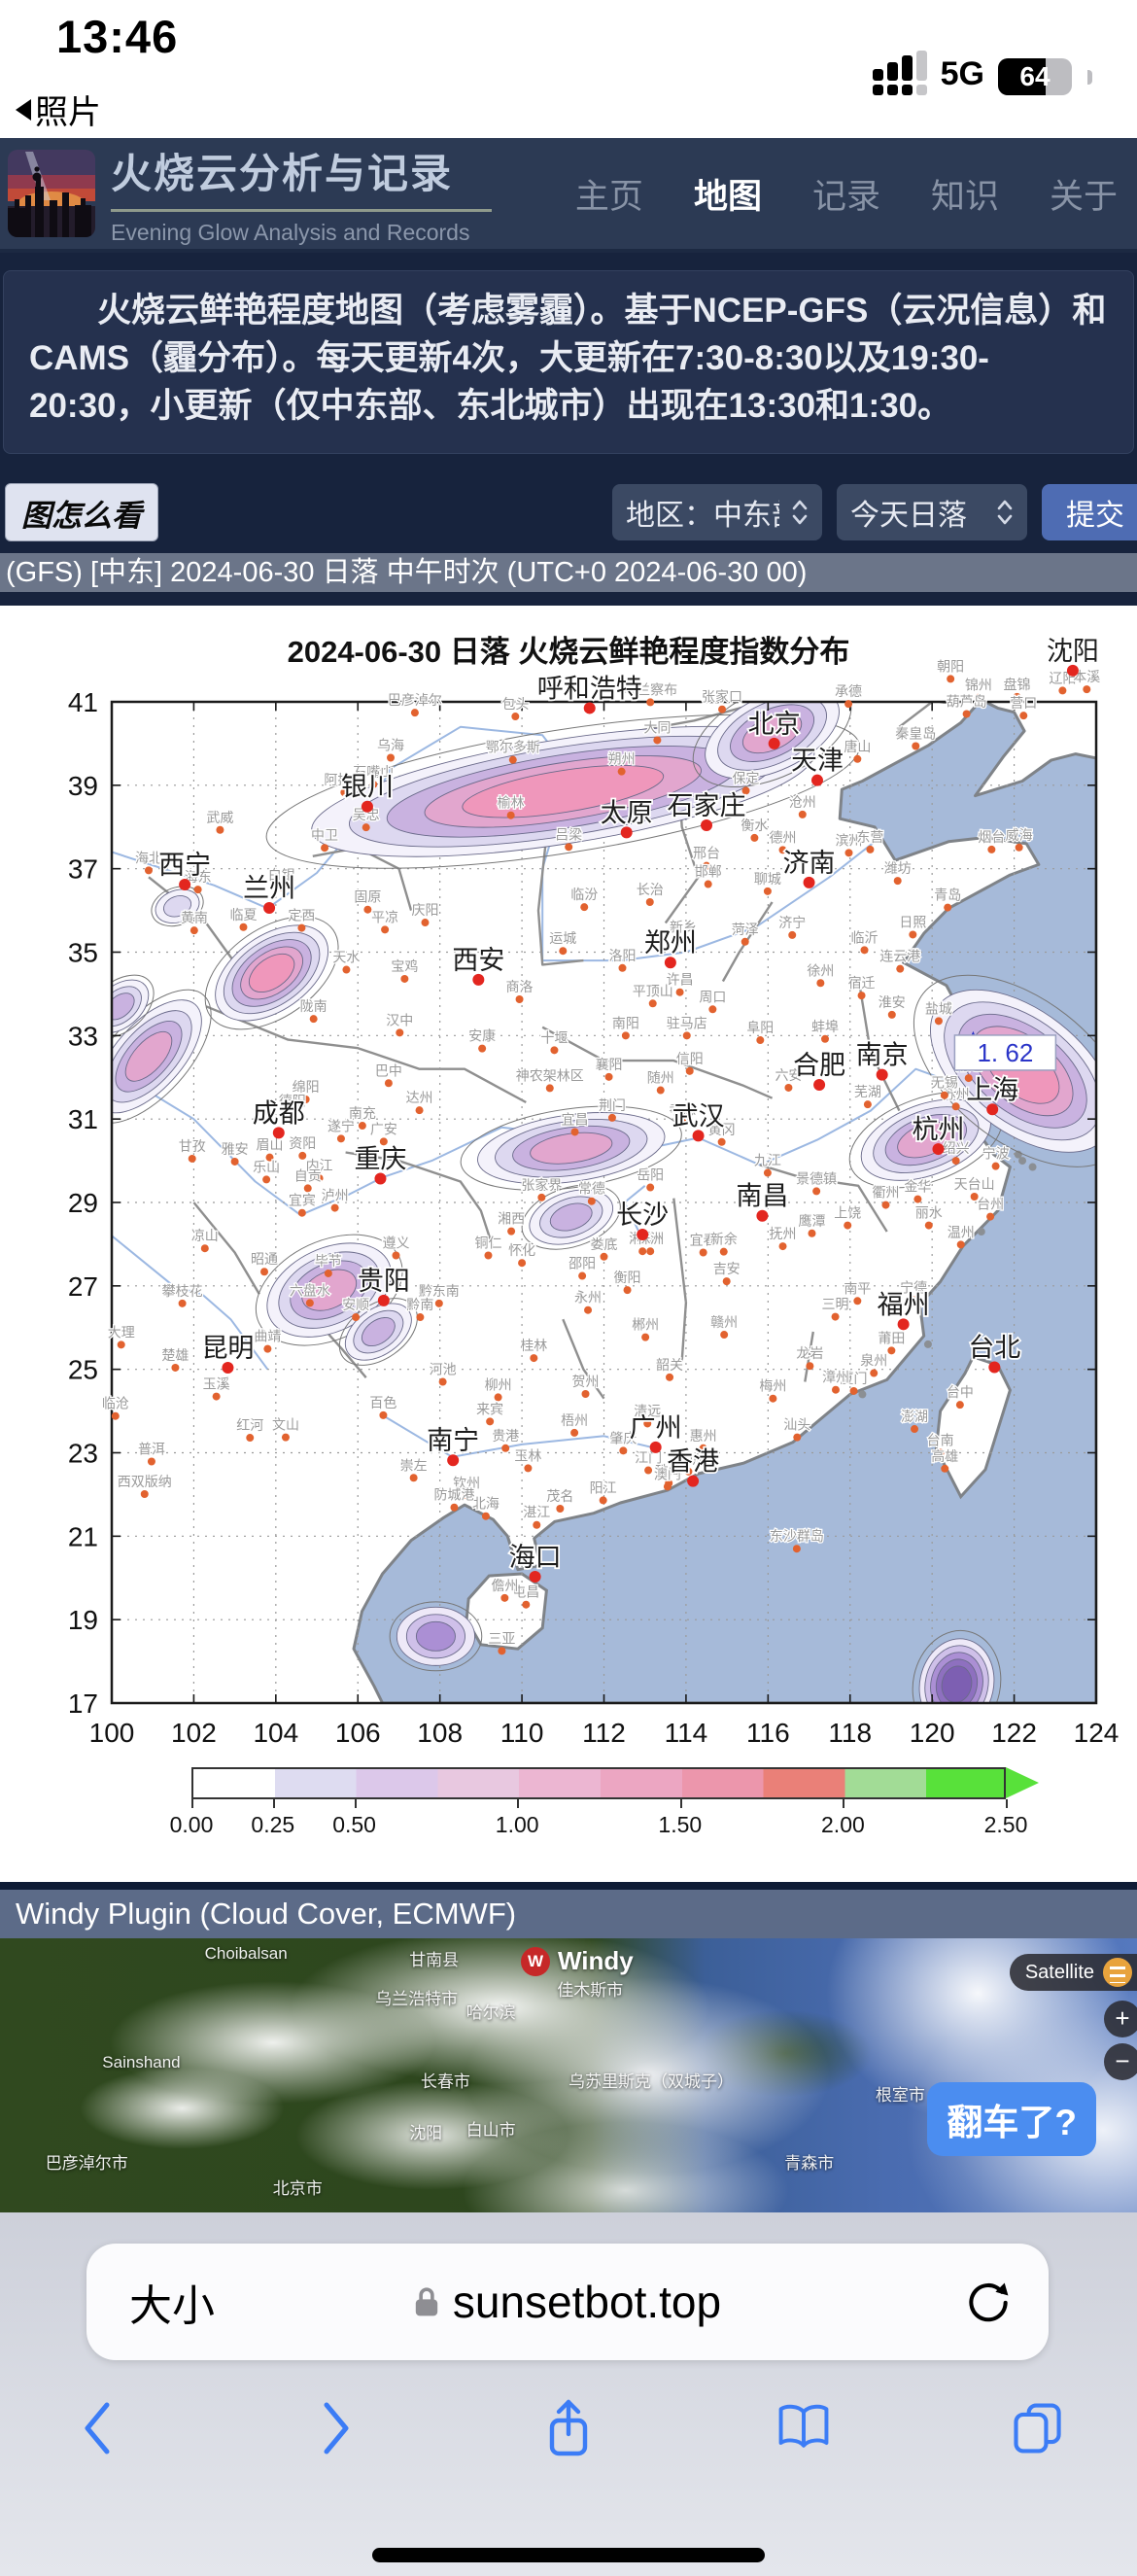  I want to click on svg-text: 连云港, so click(899, 956).